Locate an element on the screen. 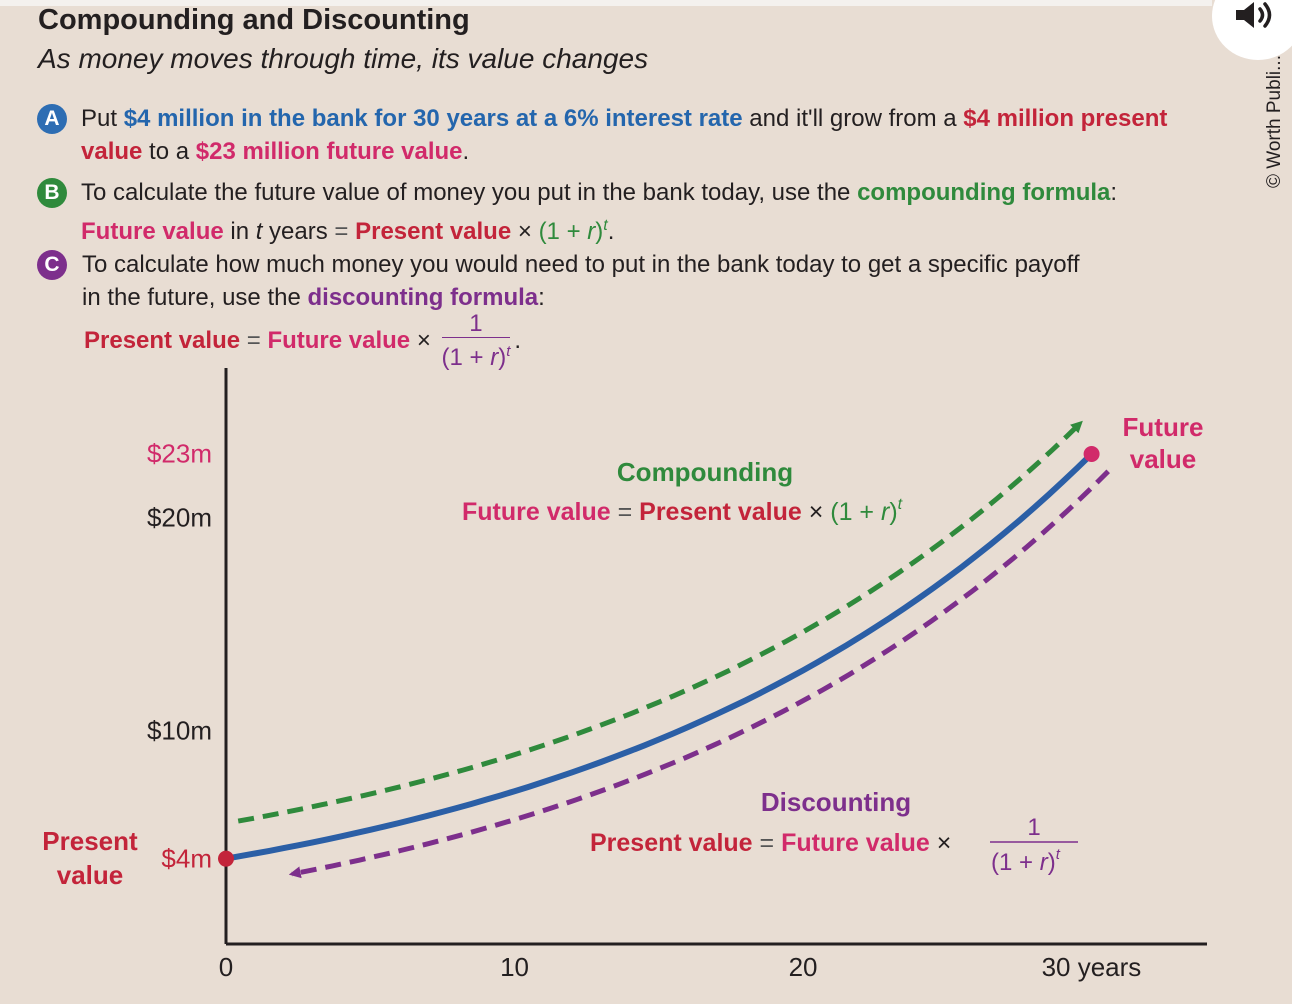 This screenshot has height=1004, width=1292. point-c-text: : is located at coordinates (541, 297).